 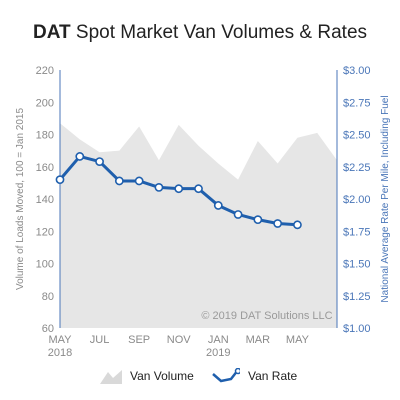 What do you see at coordinates (48, 329) in the screenshot?
I see `left-axis-tick-label: 60` at bounding box center [48, 329].